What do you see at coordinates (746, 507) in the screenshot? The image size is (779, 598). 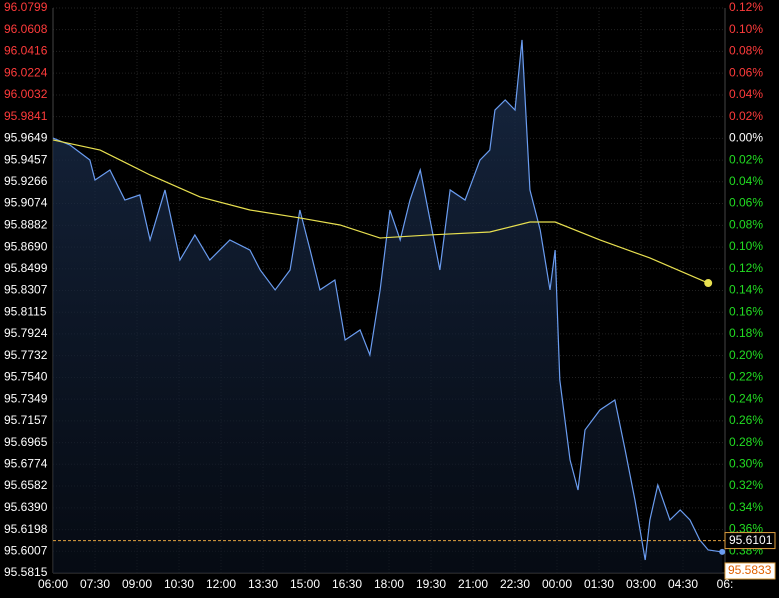 I see `y2-tick-label: 0.34%` at bounding box center [746, 507].